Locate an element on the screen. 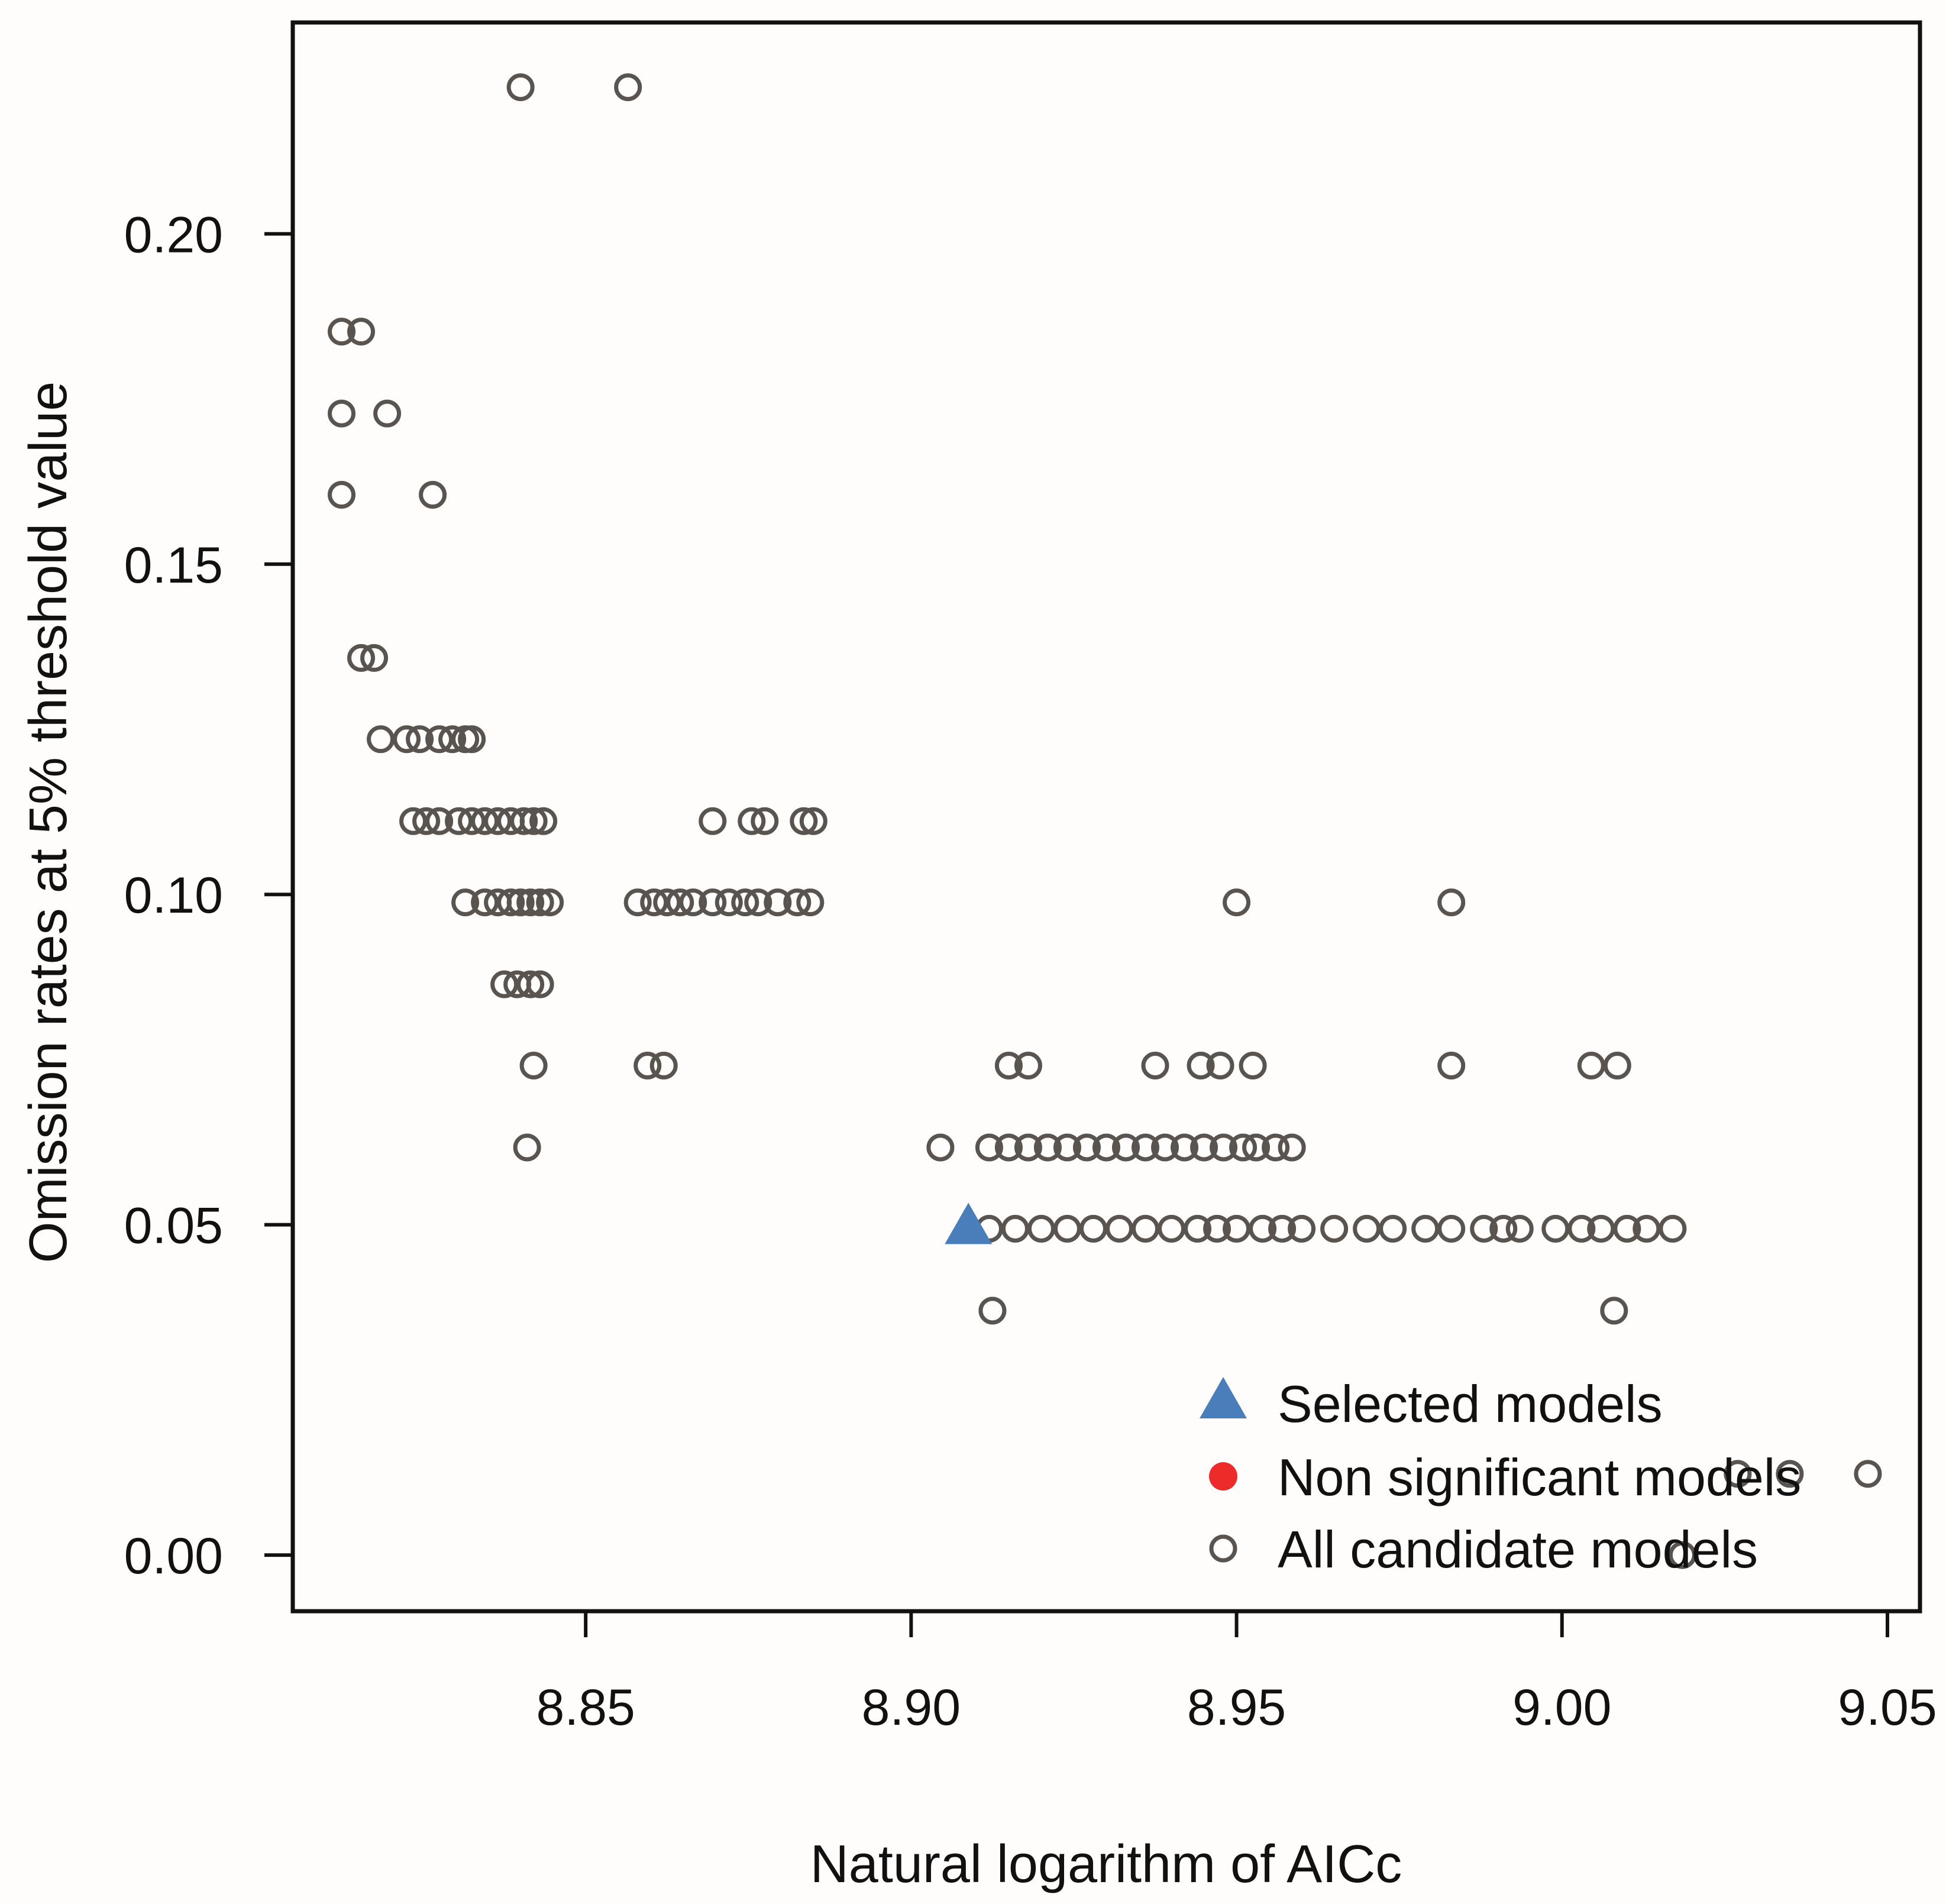 This screenshot has height=1904, width=1946. x-tick-label: 9.00 is located at coordinates (1561, 1707).